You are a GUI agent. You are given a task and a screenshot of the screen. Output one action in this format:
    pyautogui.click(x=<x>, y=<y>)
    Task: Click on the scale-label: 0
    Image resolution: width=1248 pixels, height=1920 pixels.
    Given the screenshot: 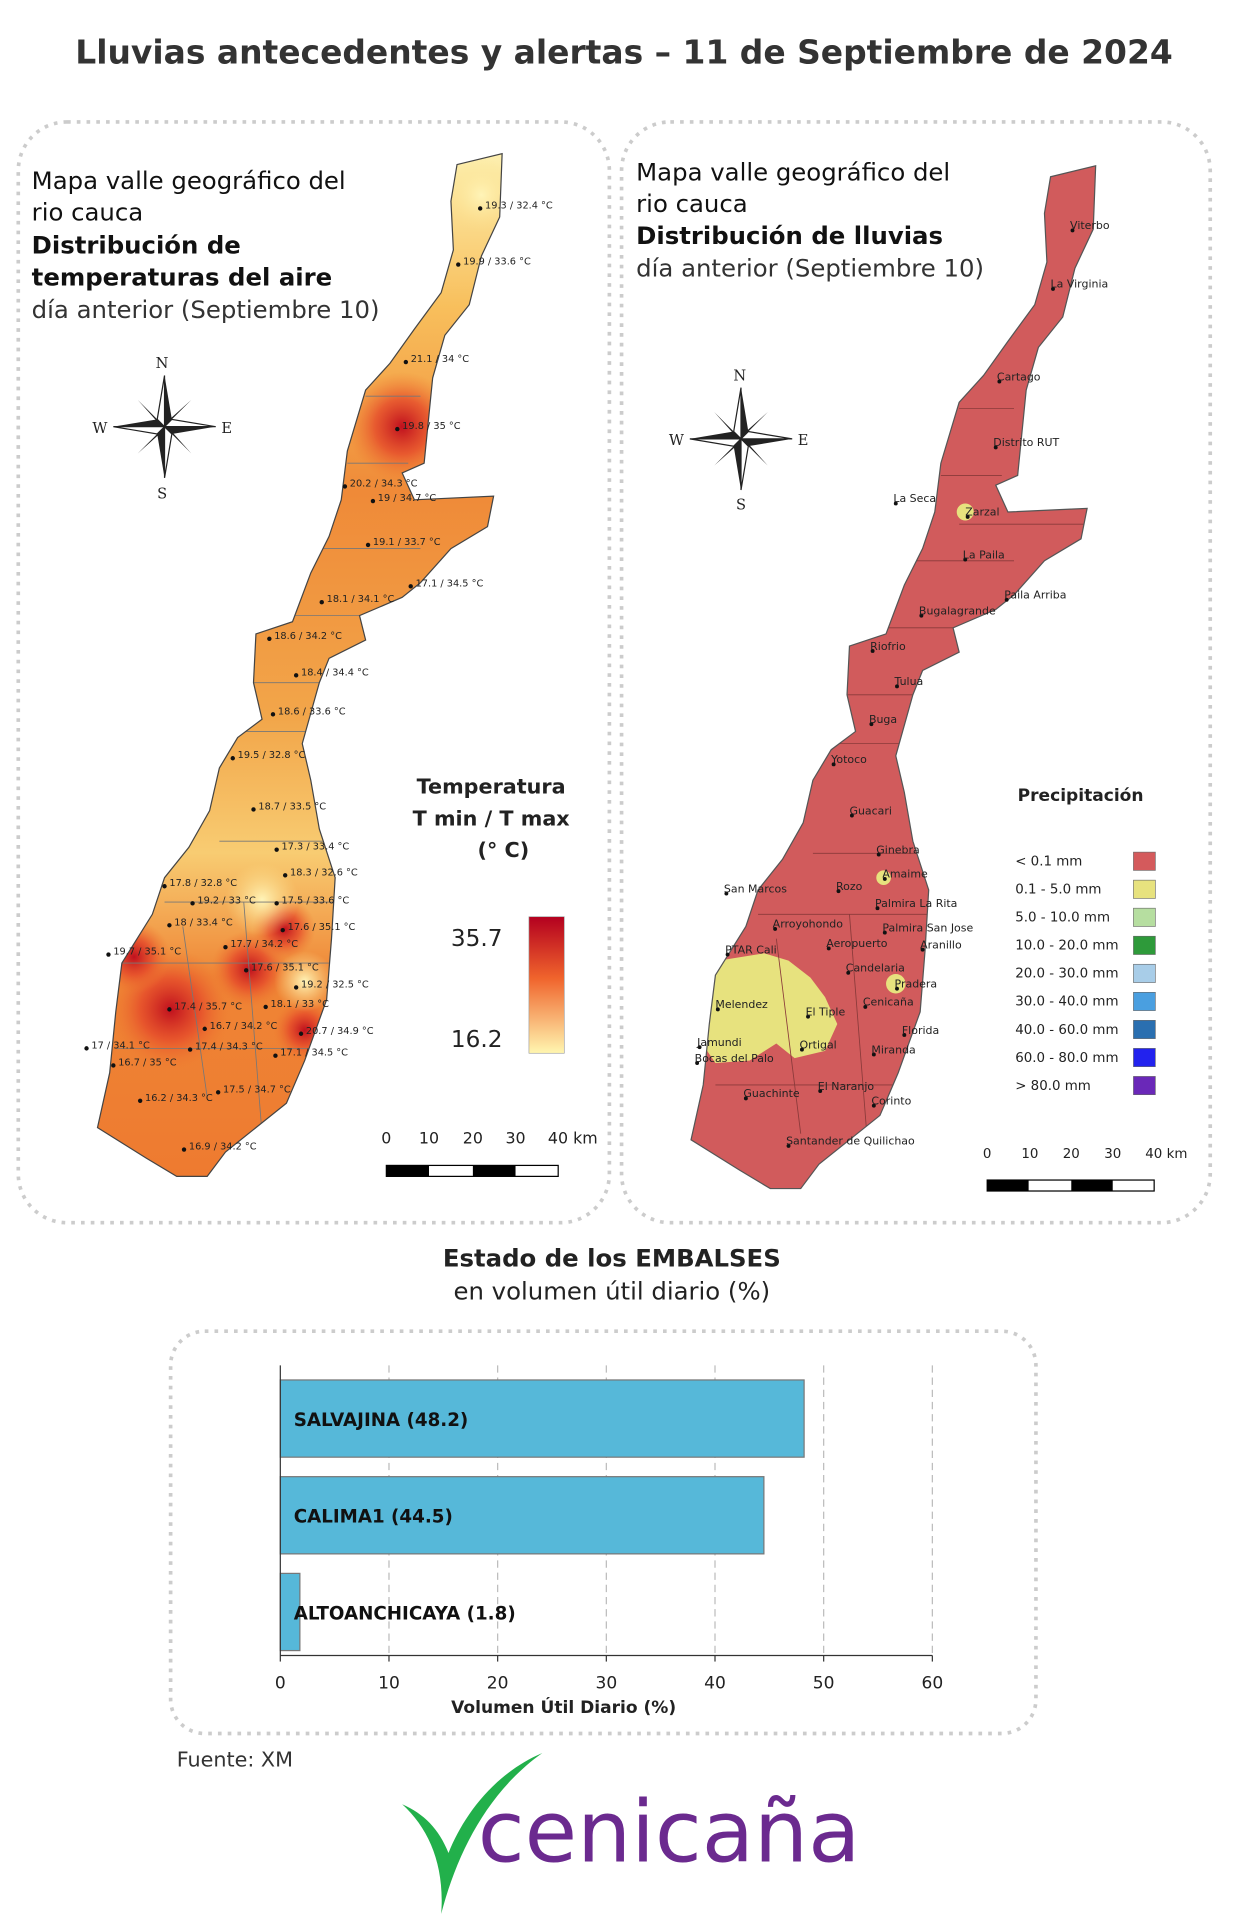 What is the action you would take?
    pyautogui.click(x=386, y=1137)
    